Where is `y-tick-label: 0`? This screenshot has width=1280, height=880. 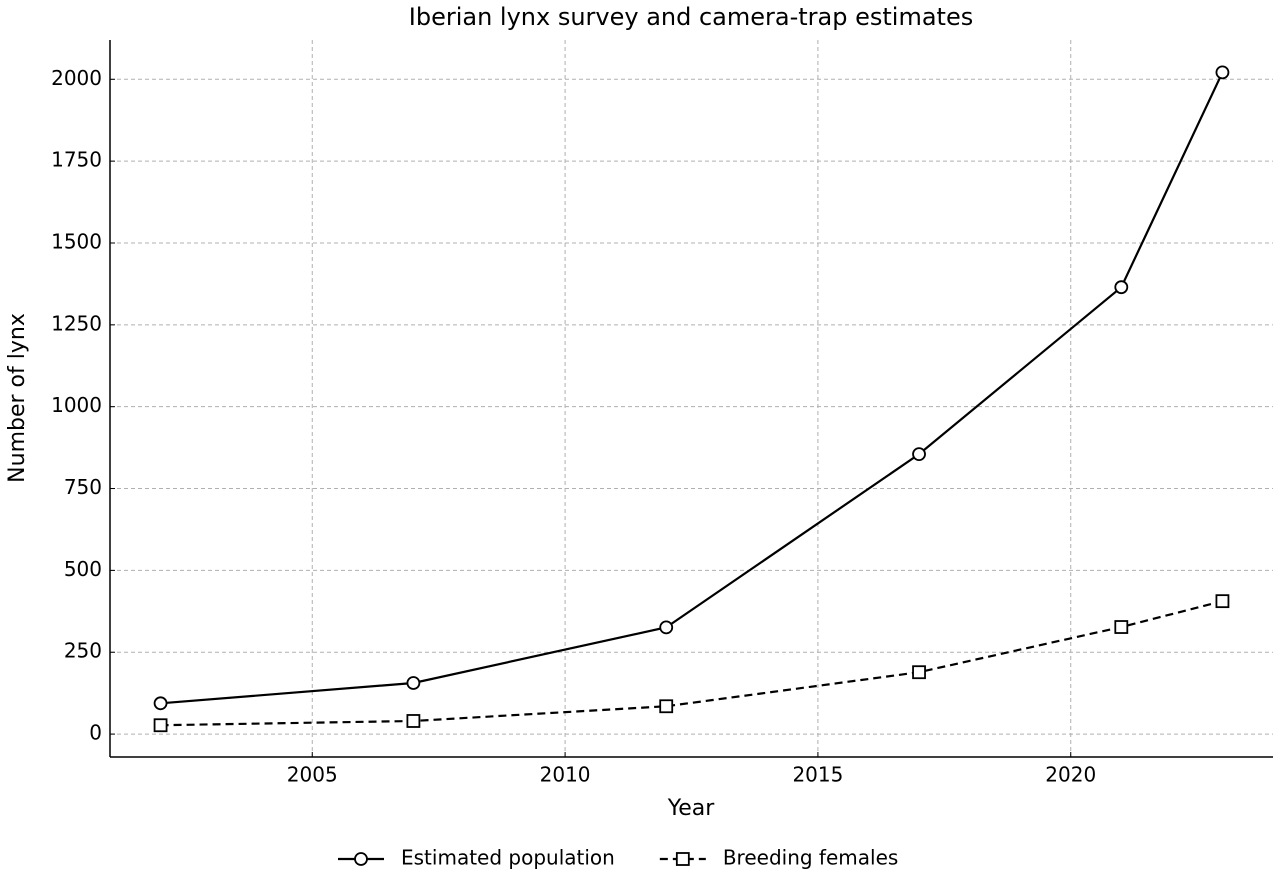 y-tick-label: 0 is located at coordinates (95, 733).